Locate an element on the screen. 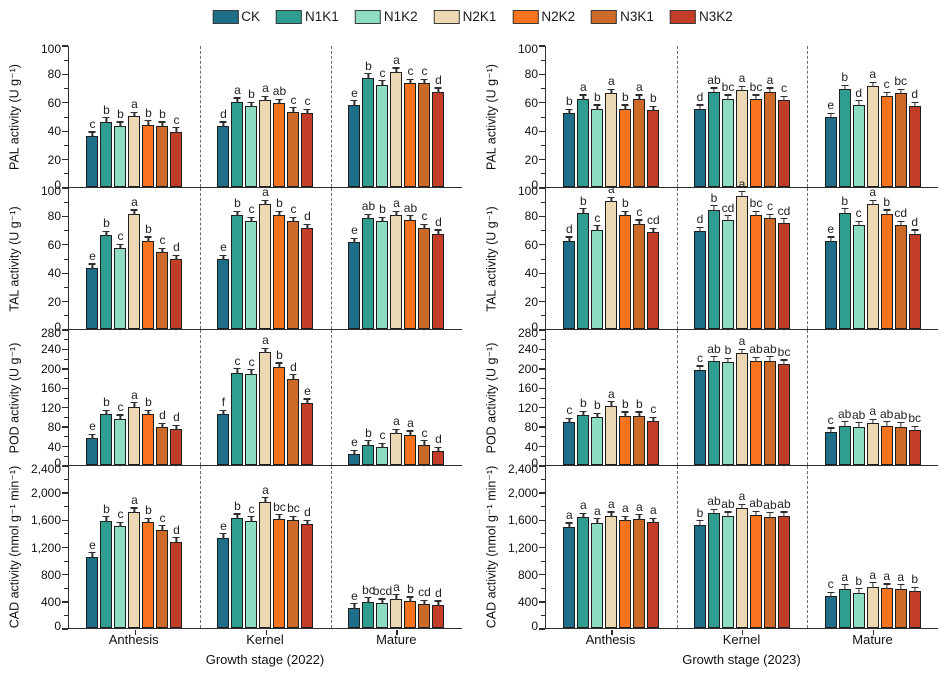  bar-group-mature: e b d a c bc d is located at coordinates (872, 116).